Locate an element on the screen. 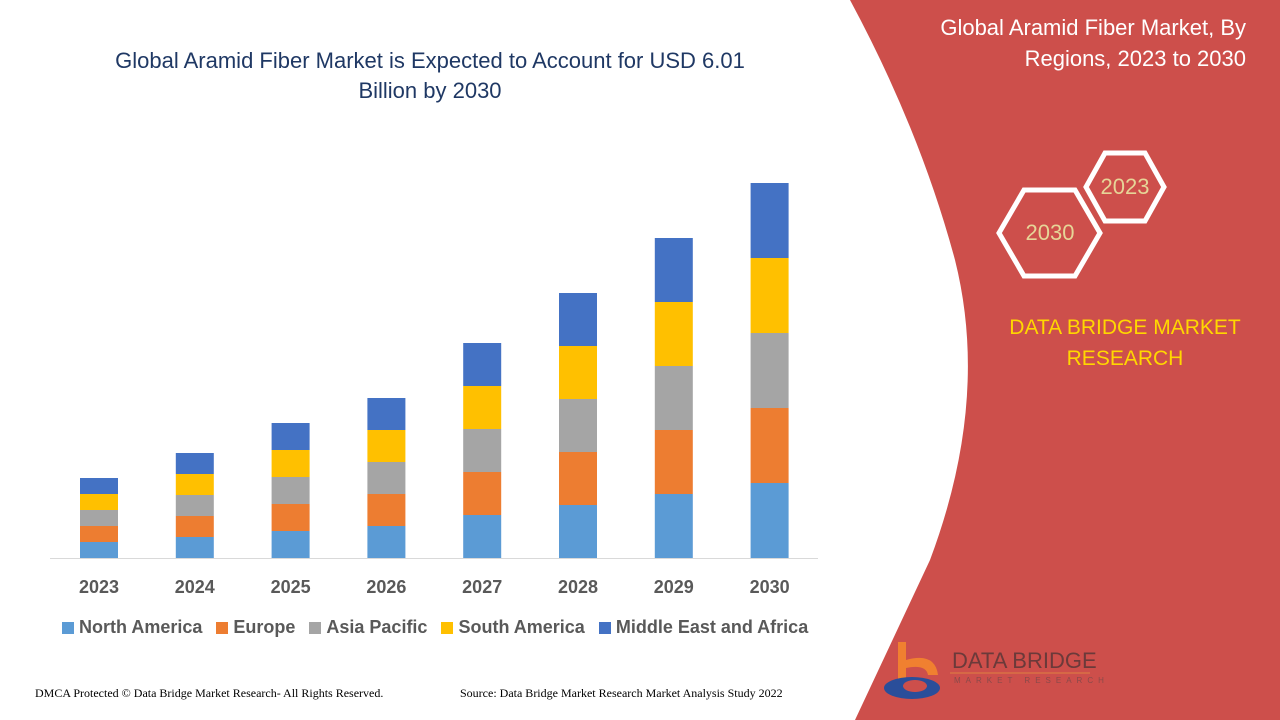  bar-segment-2024-middle-east-and-africa is located at coordinates (194, 463).